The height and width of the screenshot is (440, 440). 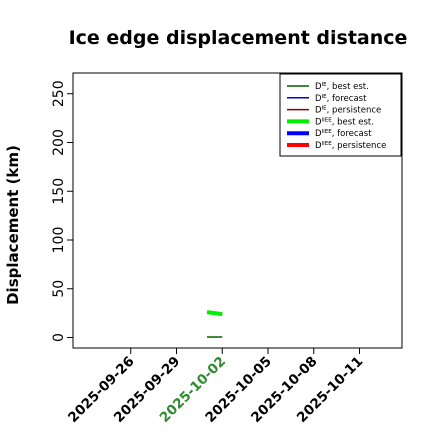 I want to click on legend-entry: DIIEE, best est., so click(x=344, y=122).